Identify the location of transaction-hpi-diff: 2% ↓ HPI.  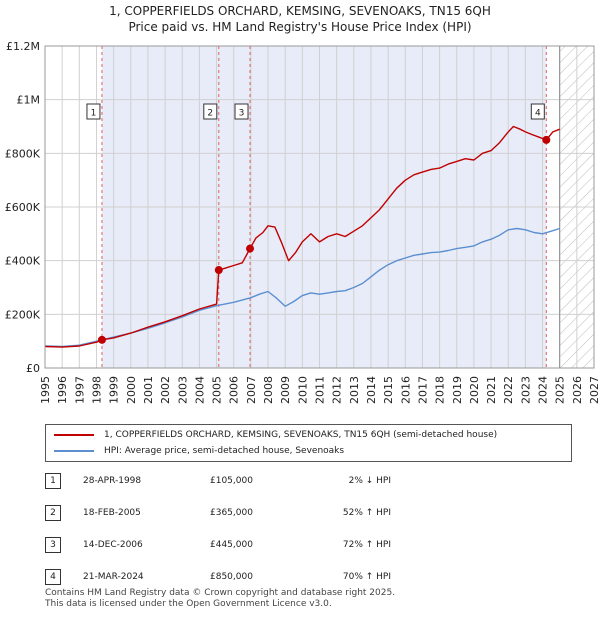
(369, 481).